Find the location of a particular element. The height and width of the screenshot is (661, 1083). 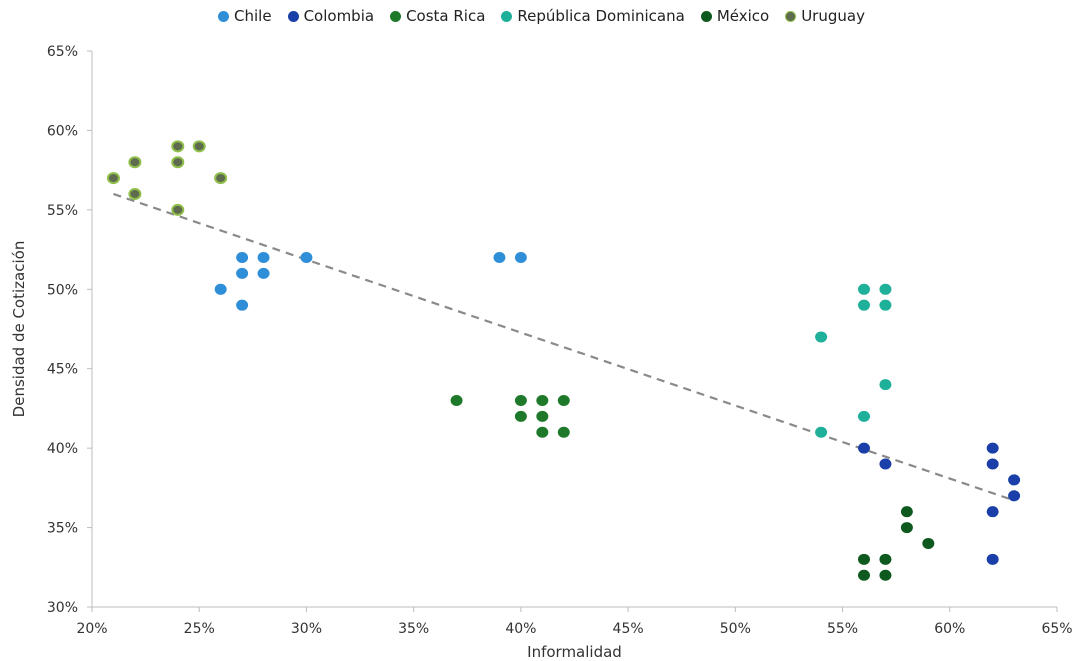

x-tick-label: 65% is located at coordinates (1056, 629).